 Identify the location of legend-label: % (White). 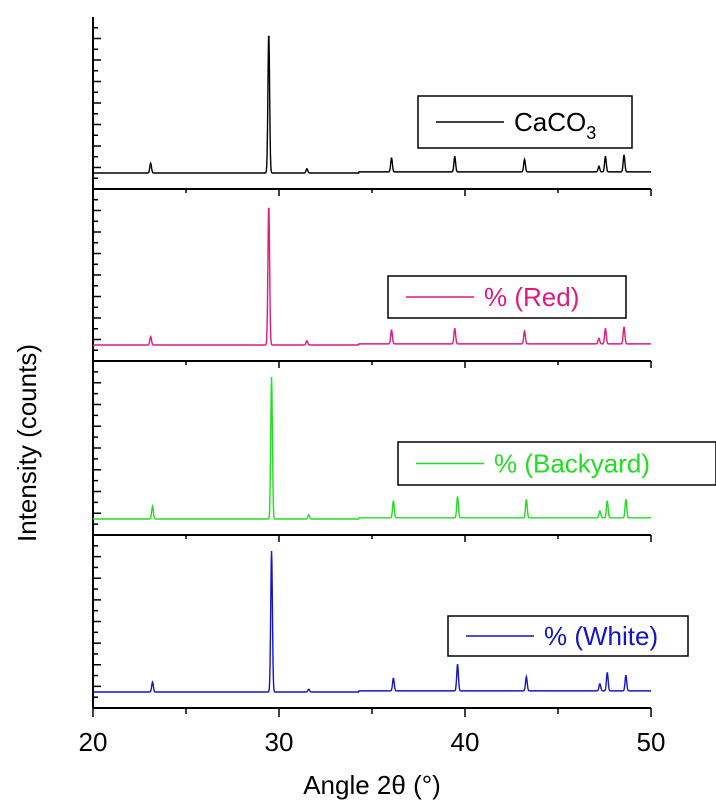
(601, 636).